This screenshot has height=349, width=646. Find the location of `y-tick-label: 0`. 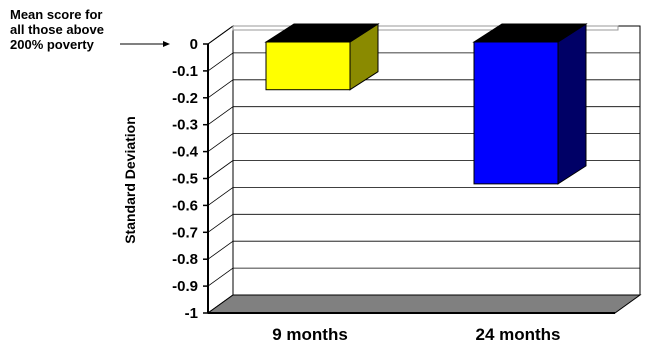

y-tick-label: 0 is located at coordinates (194, 44).